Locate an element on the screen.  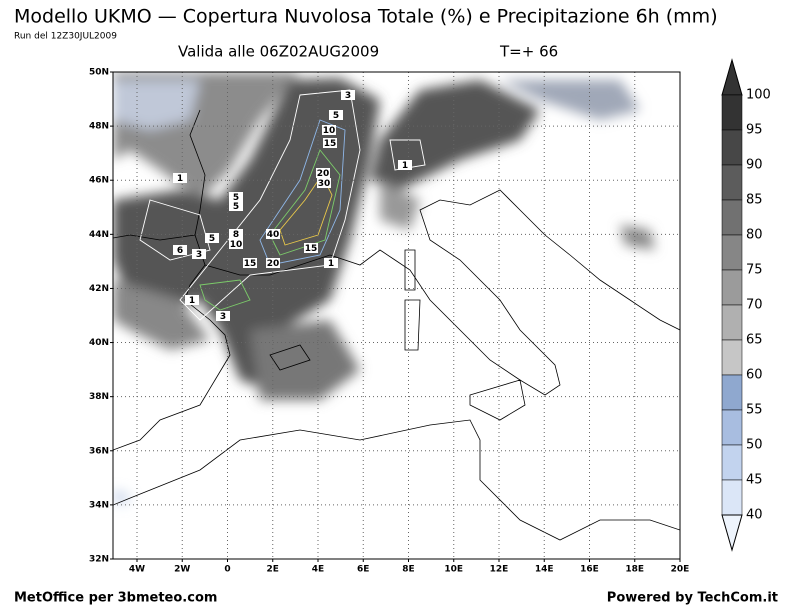
precipitation-contours is located at coordinates (282, 205).